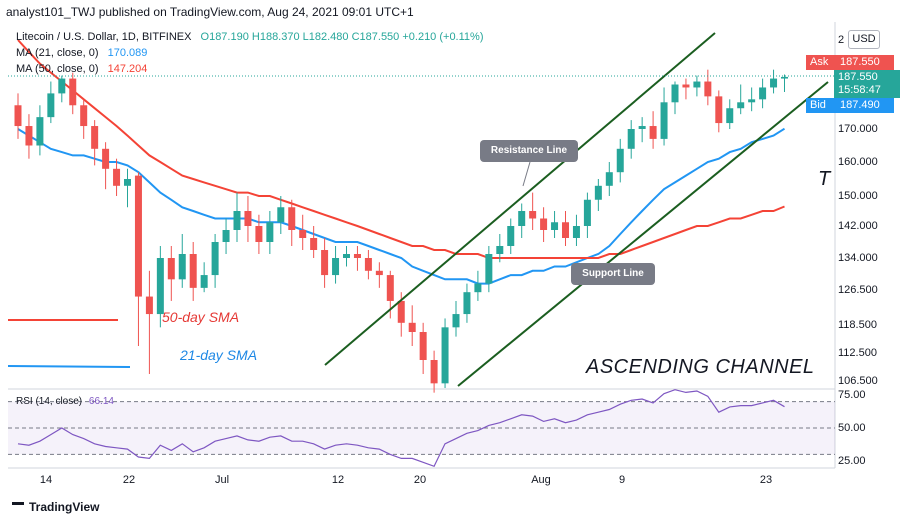 This screenshot has height=525, width=900. What do you see at coordinates (49, 401) in the screenshot?
I see `rsi-label: RSI (14, close)` at bounding box center [49, 401].